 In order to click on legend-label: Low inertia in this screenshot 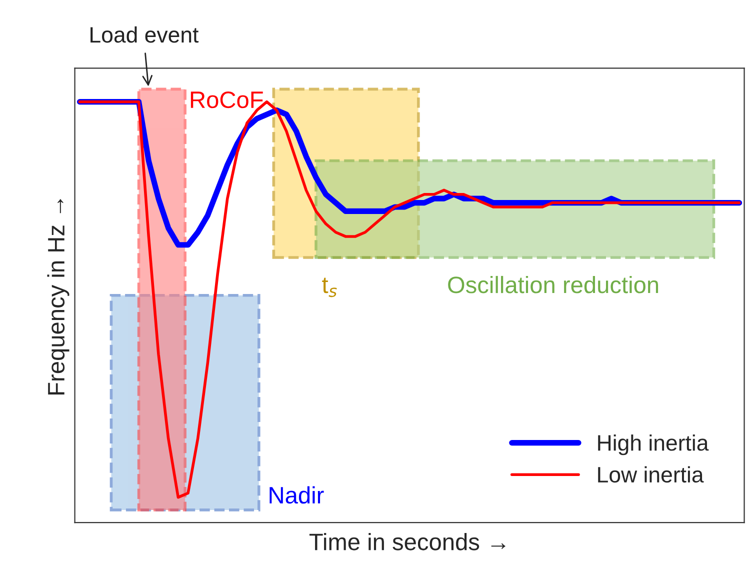, I will do `click(651, 474)`.